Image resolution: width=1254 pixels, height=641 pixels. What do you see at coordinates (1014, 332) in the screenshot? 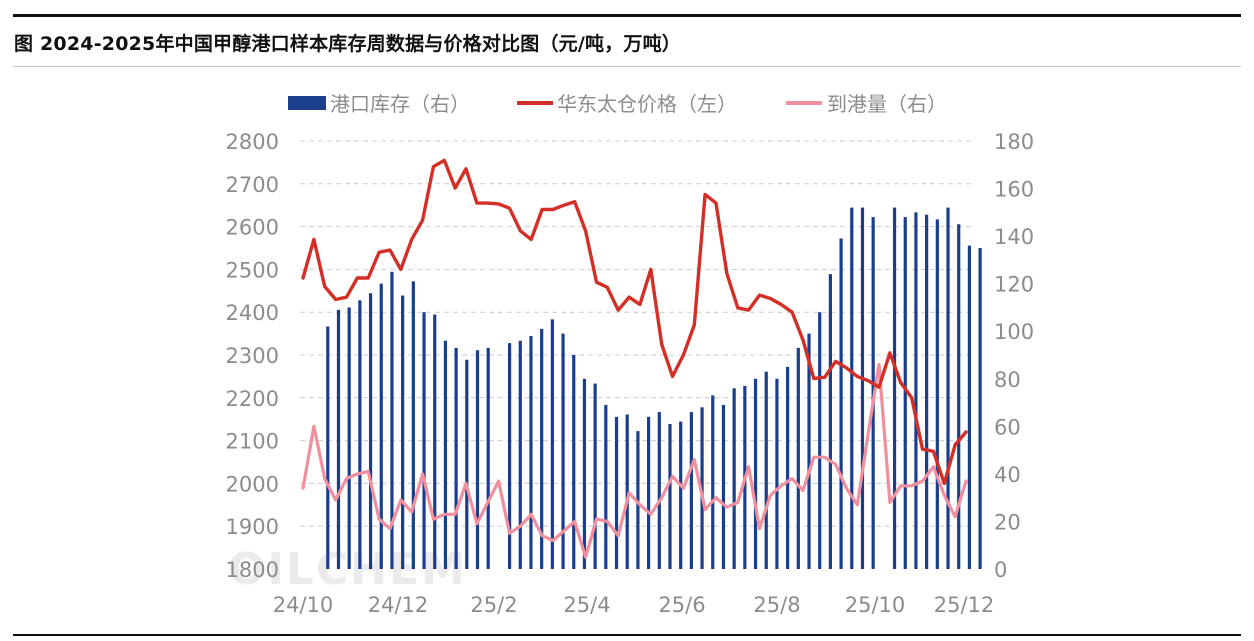
I see `y-right-tick-label: 100` at bounding box center [1014, 332].